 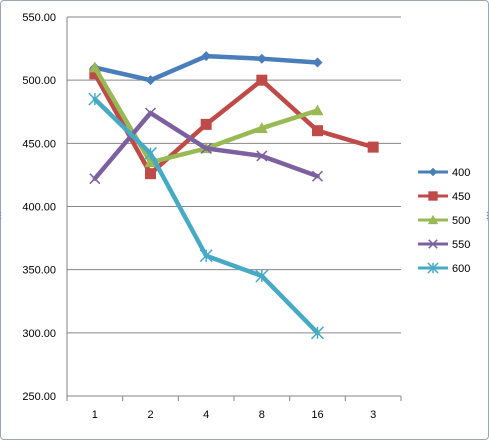 I want to click on legend-entry-450: 450, so click(x=444, y=197).